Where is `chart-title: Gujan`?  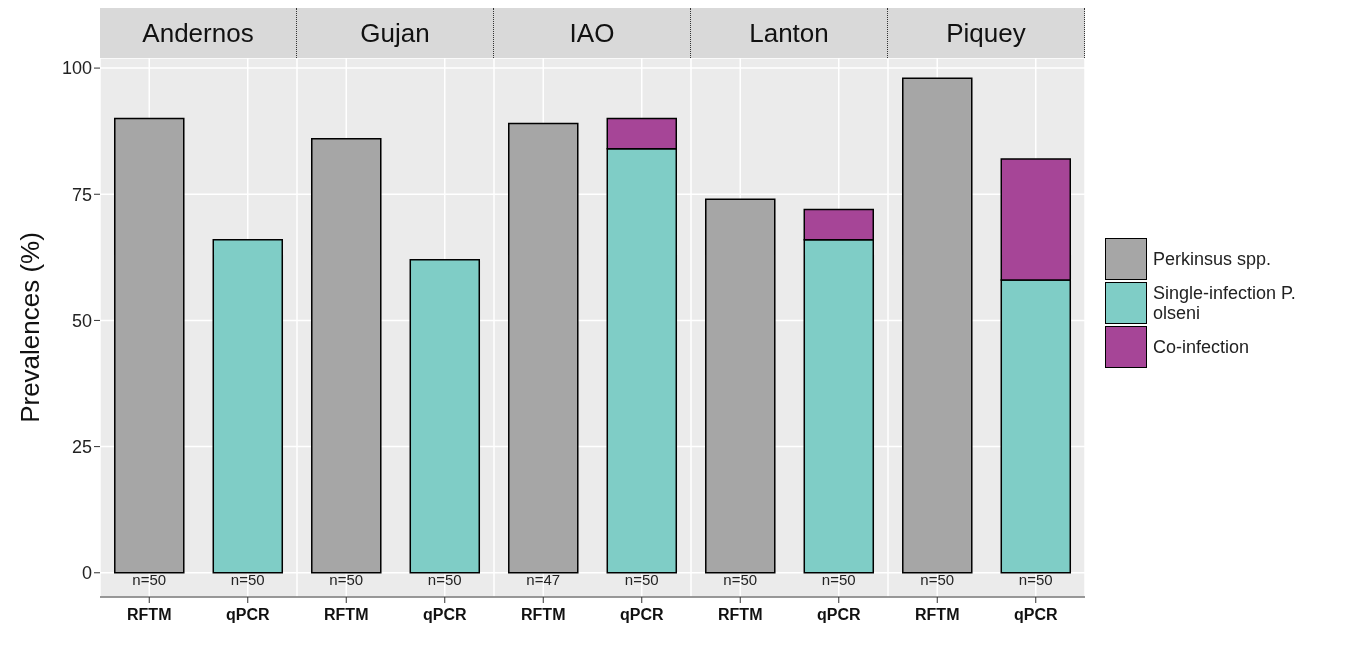 chart-title: Gujan is located at coordinates (395, 33).